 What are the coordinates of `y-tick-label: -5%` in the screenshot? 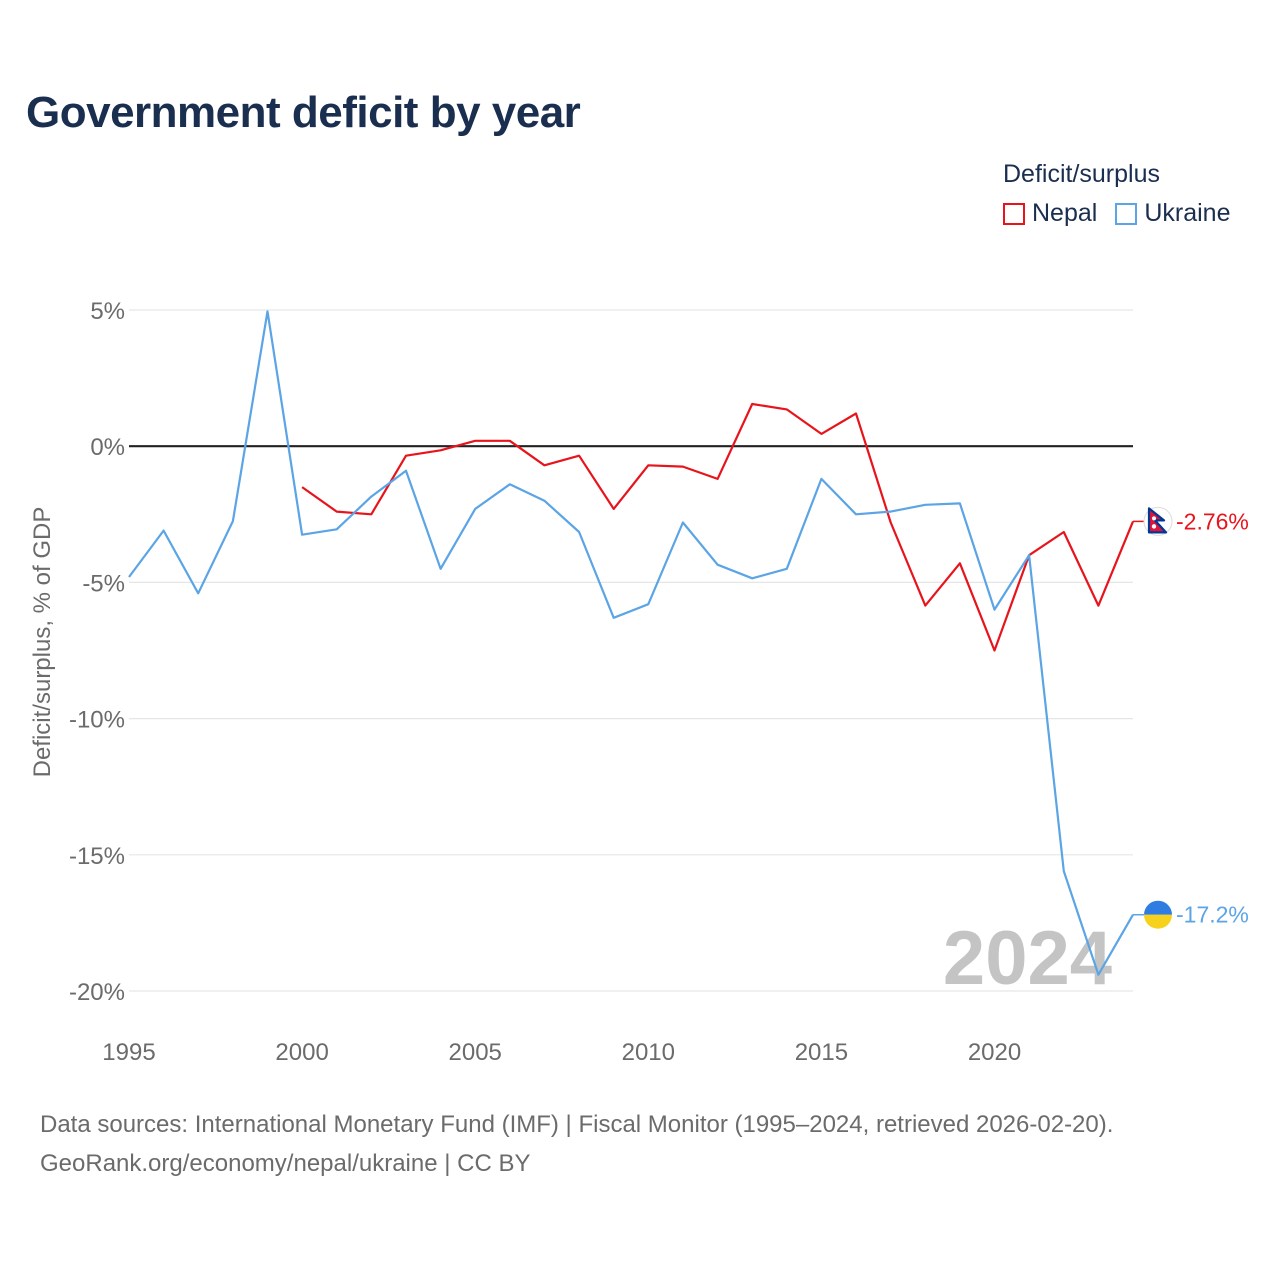 It's located at (103, 583).